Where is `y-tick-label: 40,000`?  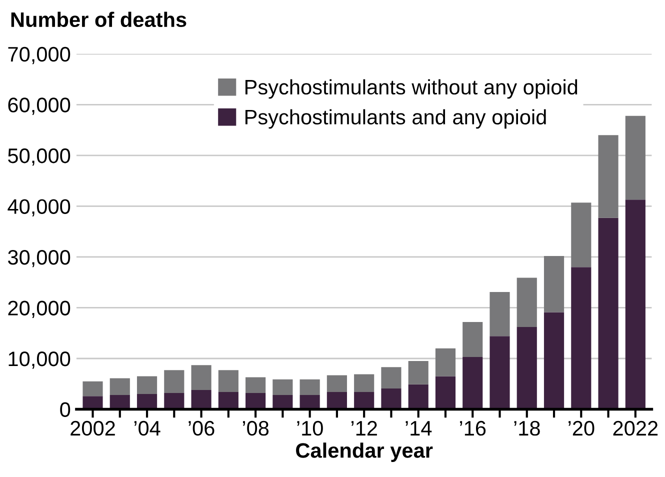 y-tick-label: 40,000 is located at coordinates (39, 207).